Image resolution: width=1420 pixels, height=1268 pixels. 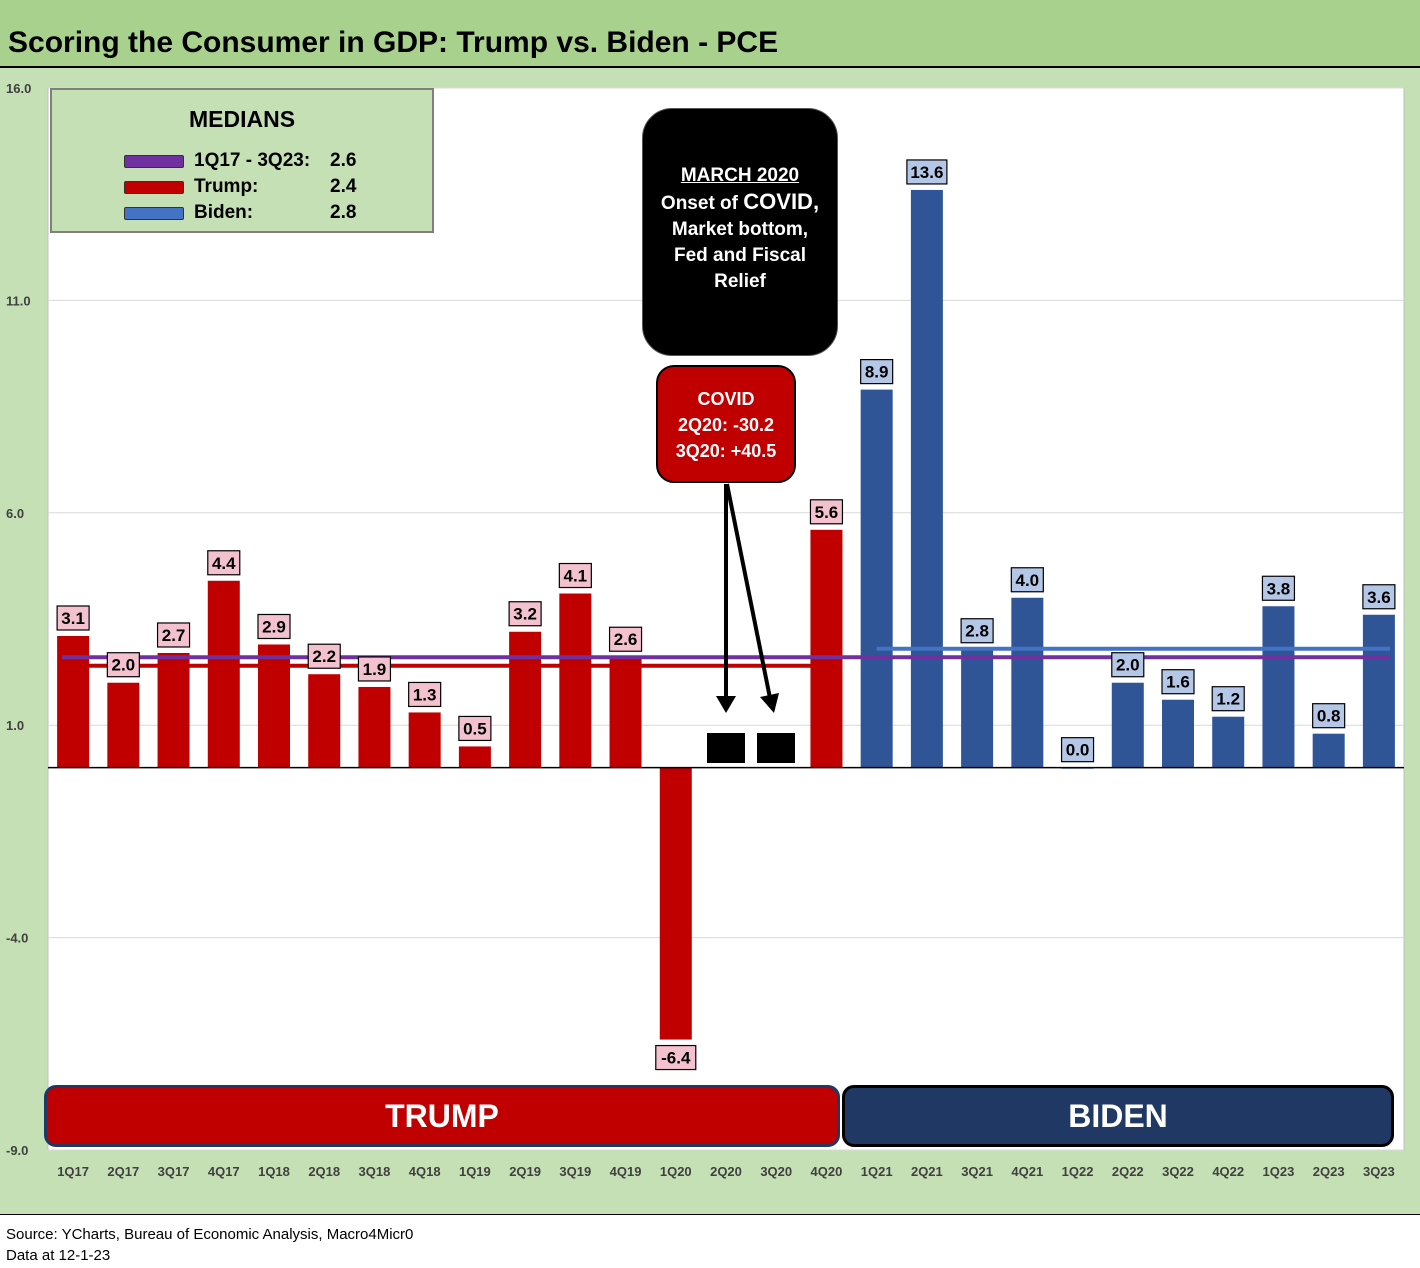 What do you see at coordinates (73, 1171) in the screenshot?
I see `x-tick-label: 1Q17` at bounding box center [73, 1171].